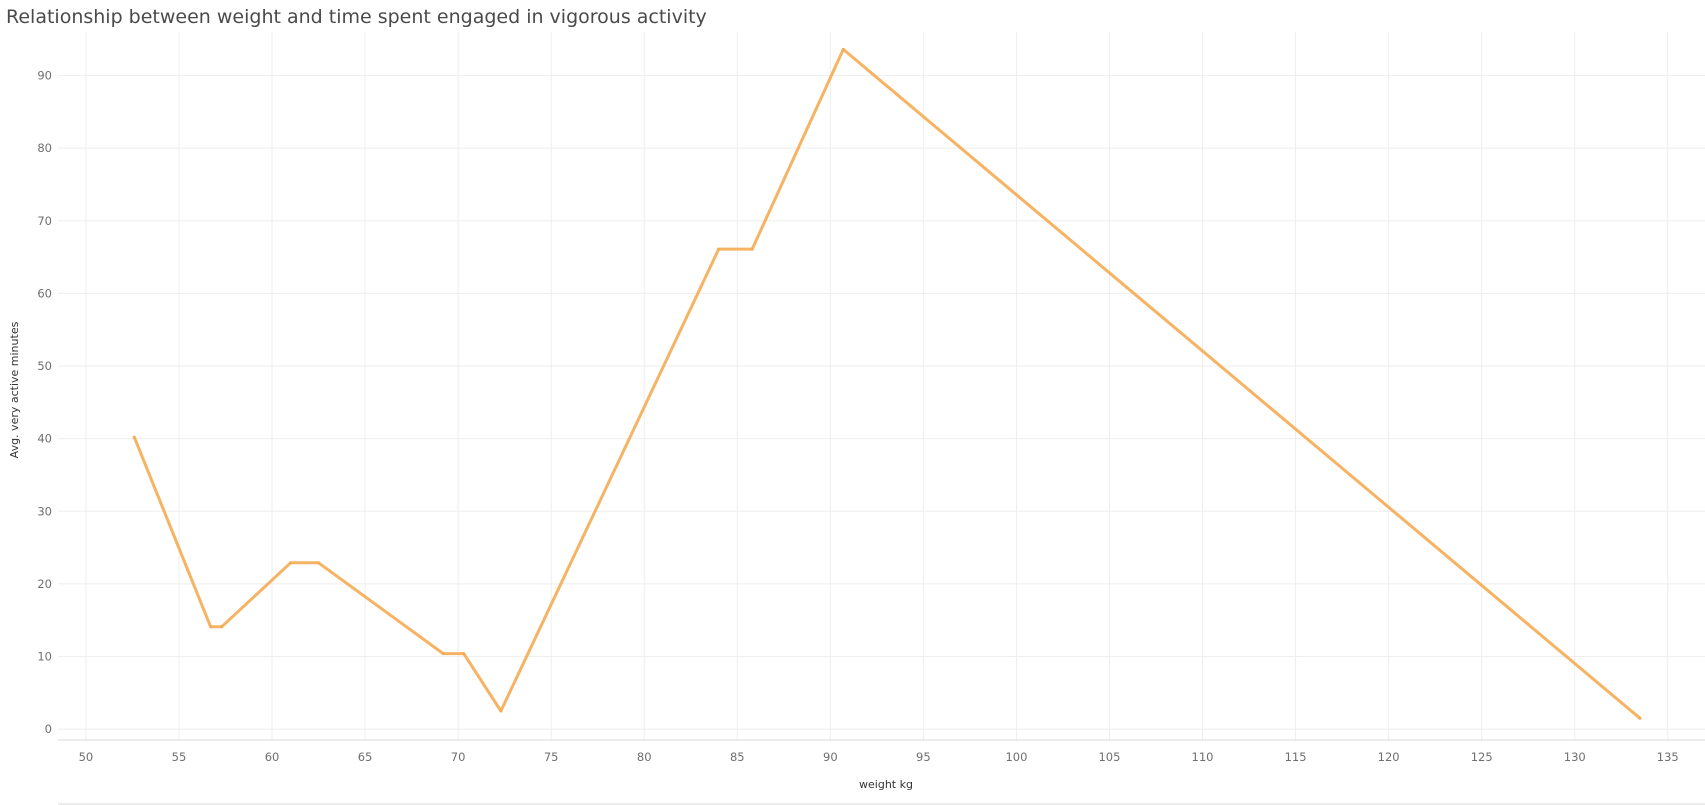  I want to click on x-tick-label: 110, so click(1203, 757).